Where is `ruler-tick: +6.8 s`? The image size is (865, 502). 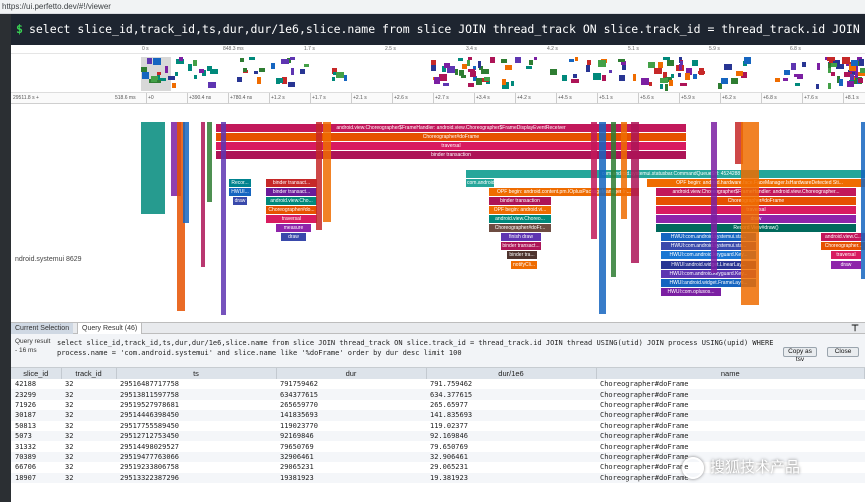 ruler-tick: +6.8 s is located at coordinates (770, 98).